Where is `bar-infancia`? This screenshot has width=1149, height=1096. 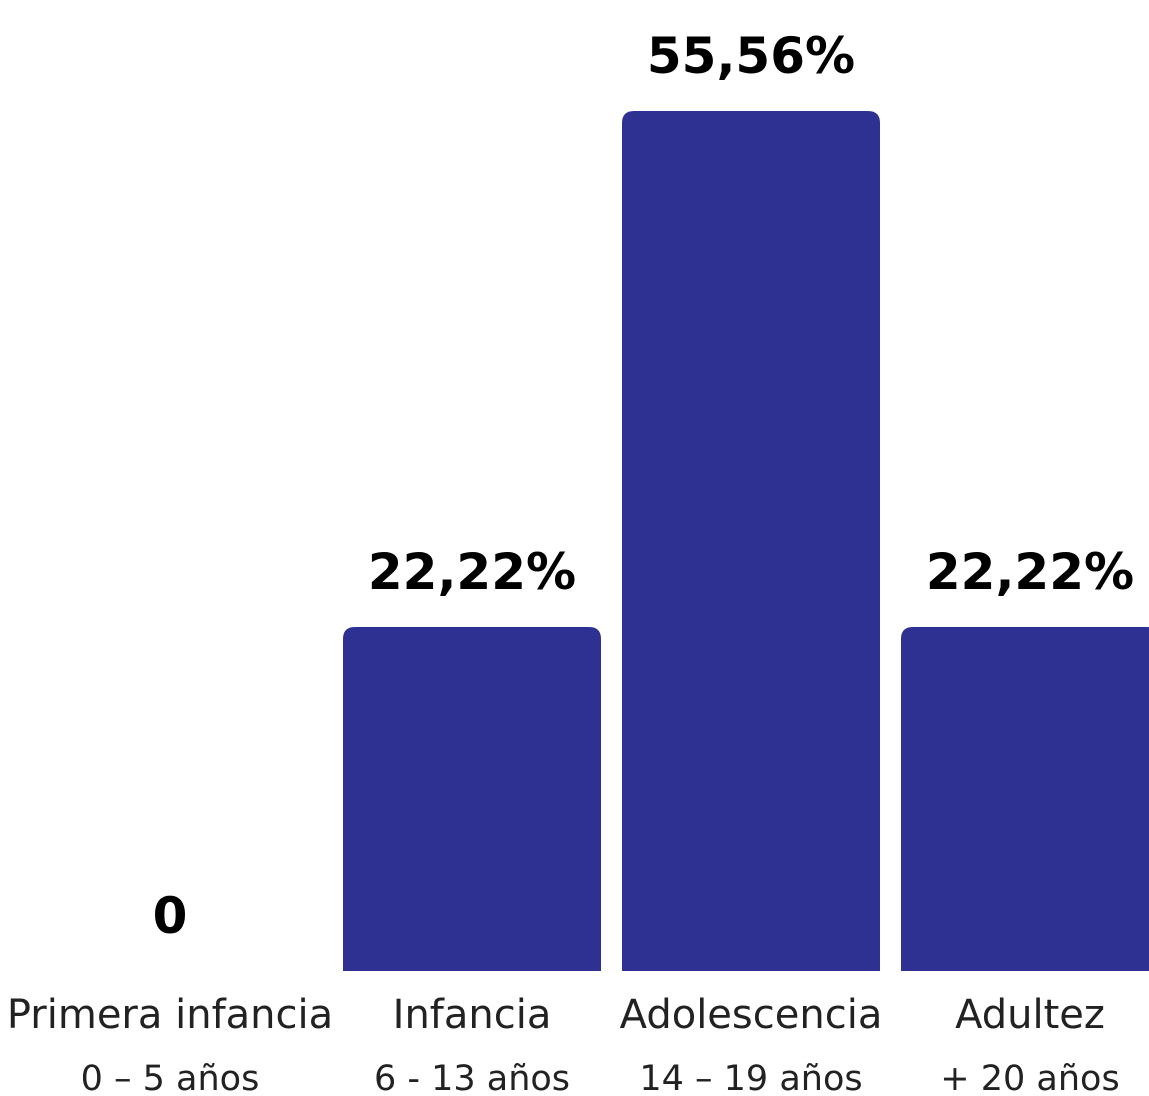 bar-infancia is located at coordinates (472, 799).